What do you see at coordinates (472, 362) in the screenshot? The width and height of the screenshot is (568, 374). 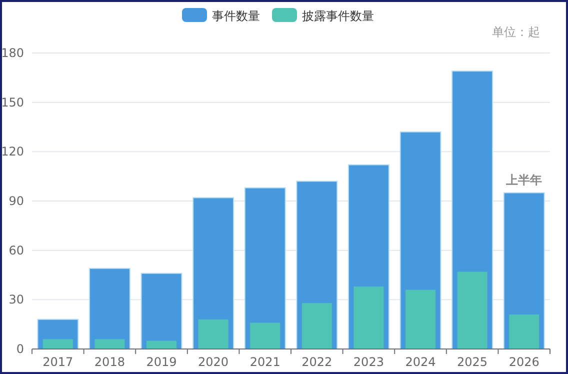 I see `x-tick-label: 2025` at bounding box center [472, 362].